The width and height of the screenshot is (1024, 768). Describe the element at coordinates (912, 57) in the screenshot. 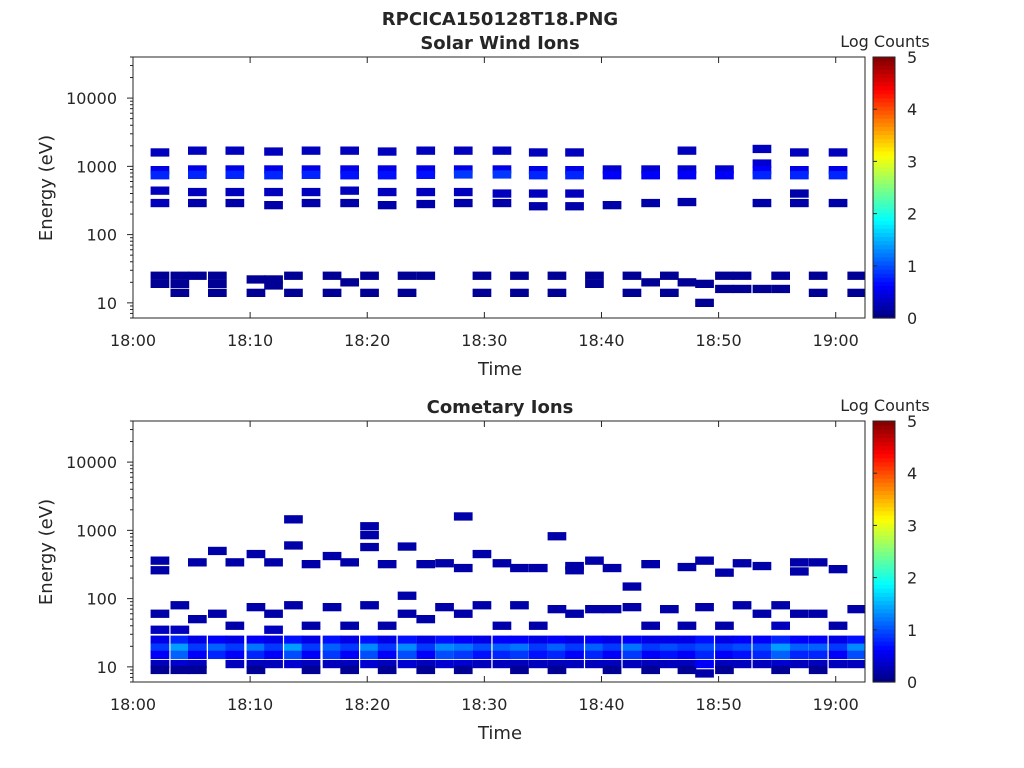

I see `colorbar-tick-label: 5` at that location.